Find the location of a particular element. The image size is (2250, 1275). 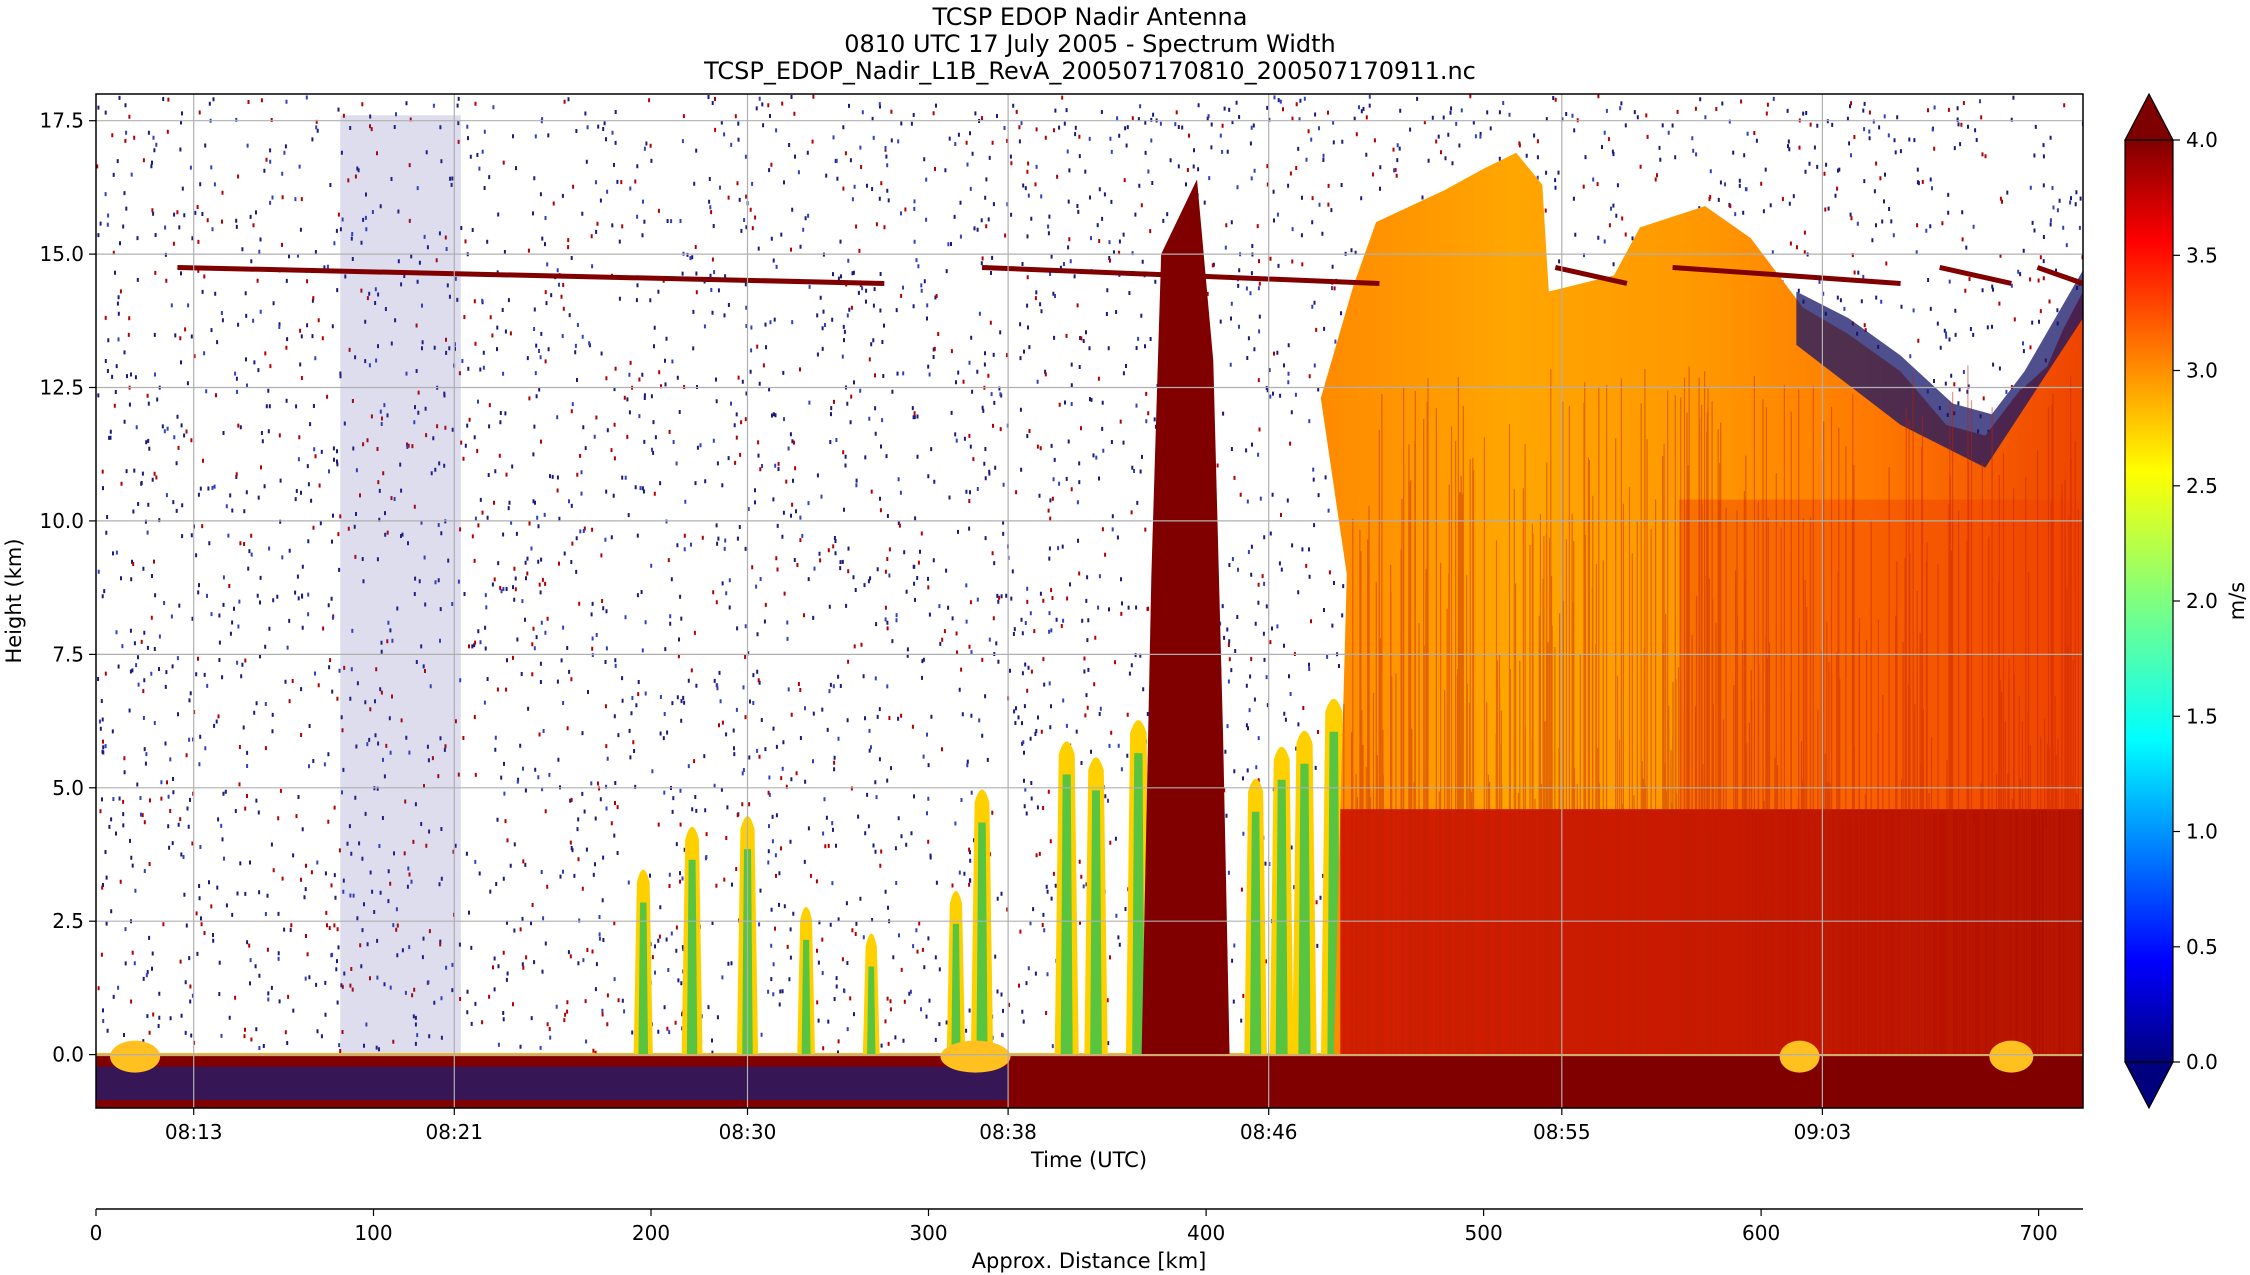

colorbar-extend-bottom is located at coordinates (2149, 1085).